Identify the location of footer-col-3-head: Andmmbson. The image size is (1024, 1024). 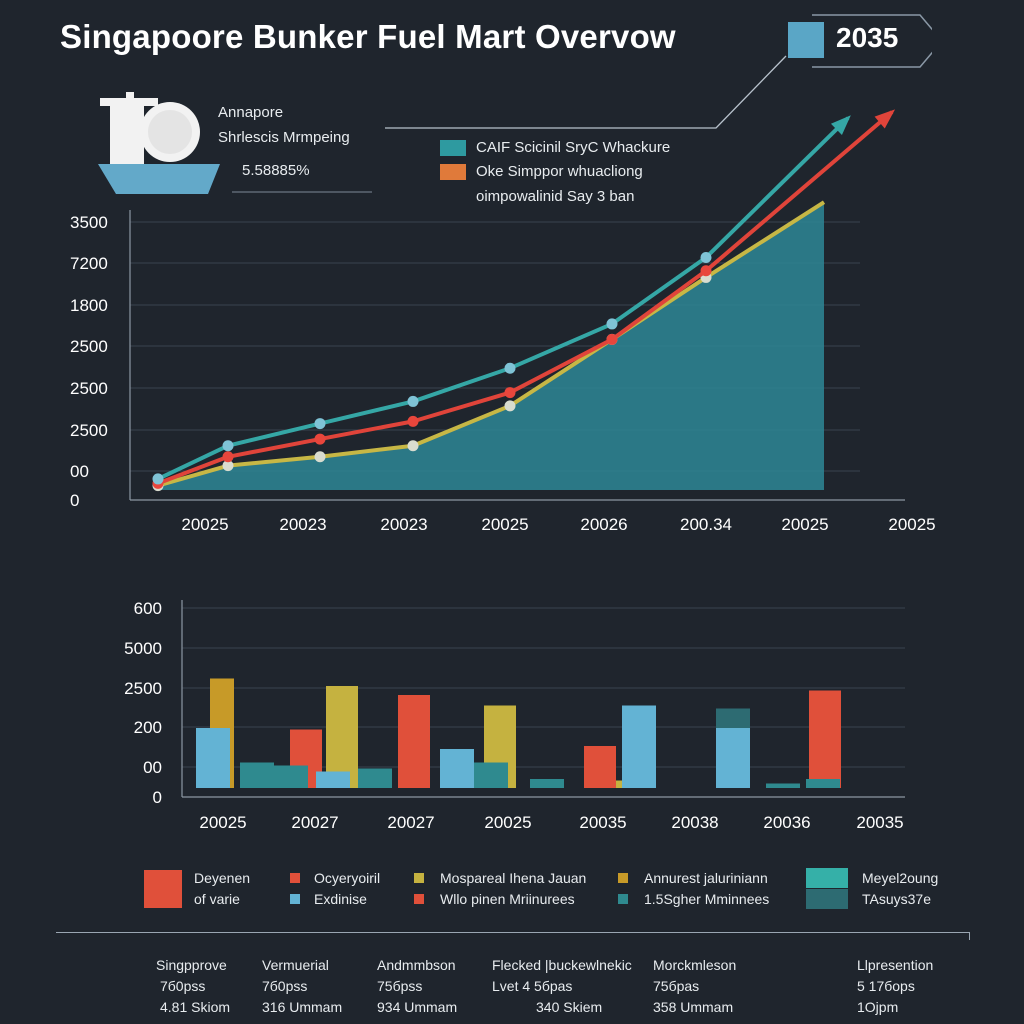
(416, 965).